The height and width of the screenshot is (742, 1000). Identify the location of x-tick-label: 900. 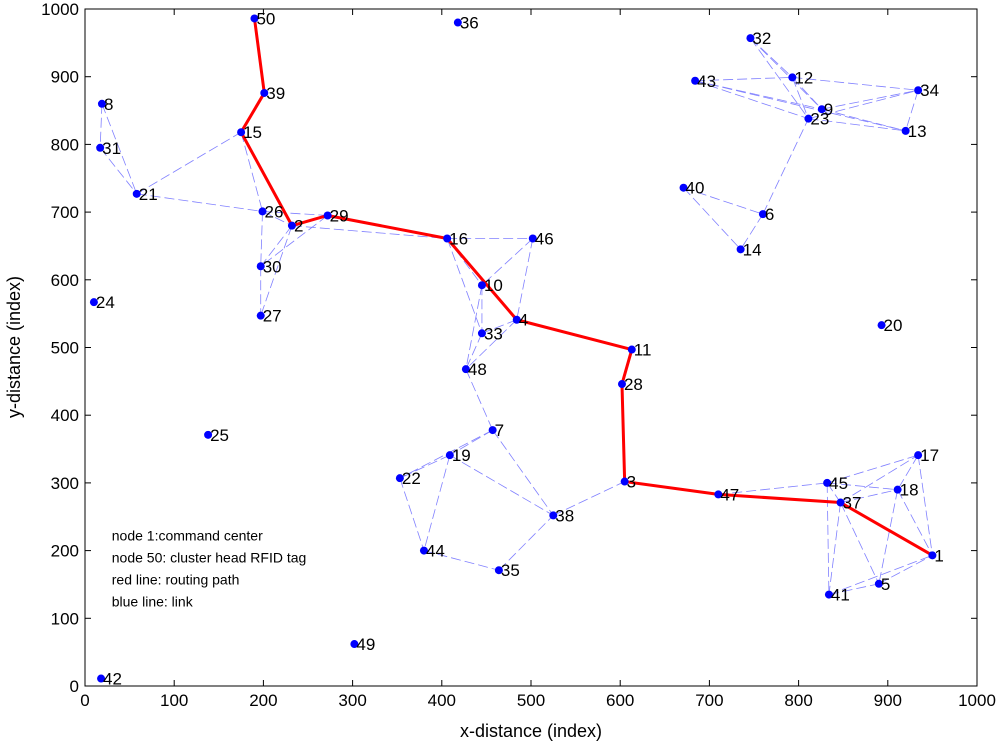
(888, 700).